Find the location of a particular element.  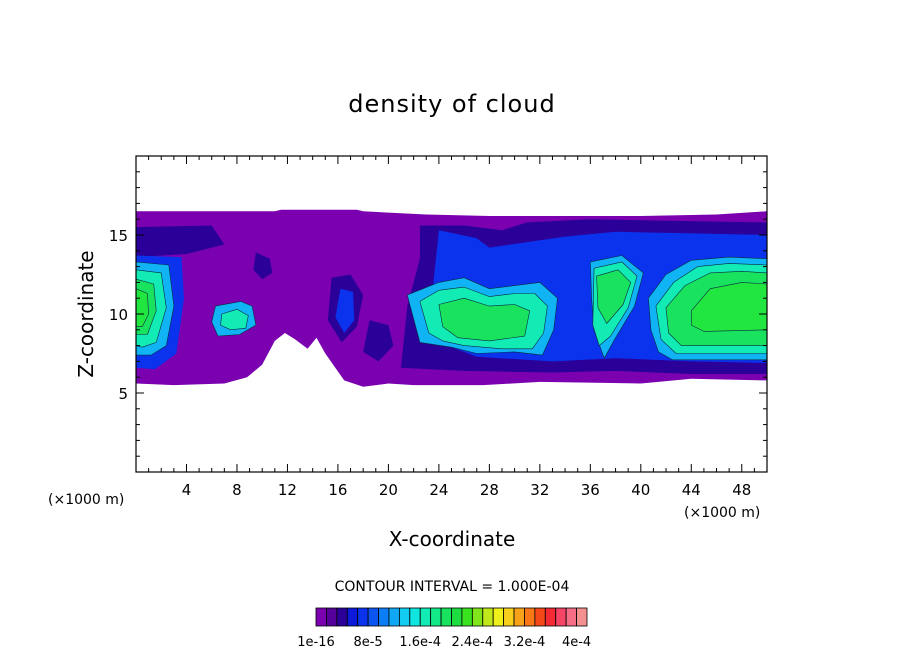

x-tick-label: 24 is located at coordinates (438, 490).